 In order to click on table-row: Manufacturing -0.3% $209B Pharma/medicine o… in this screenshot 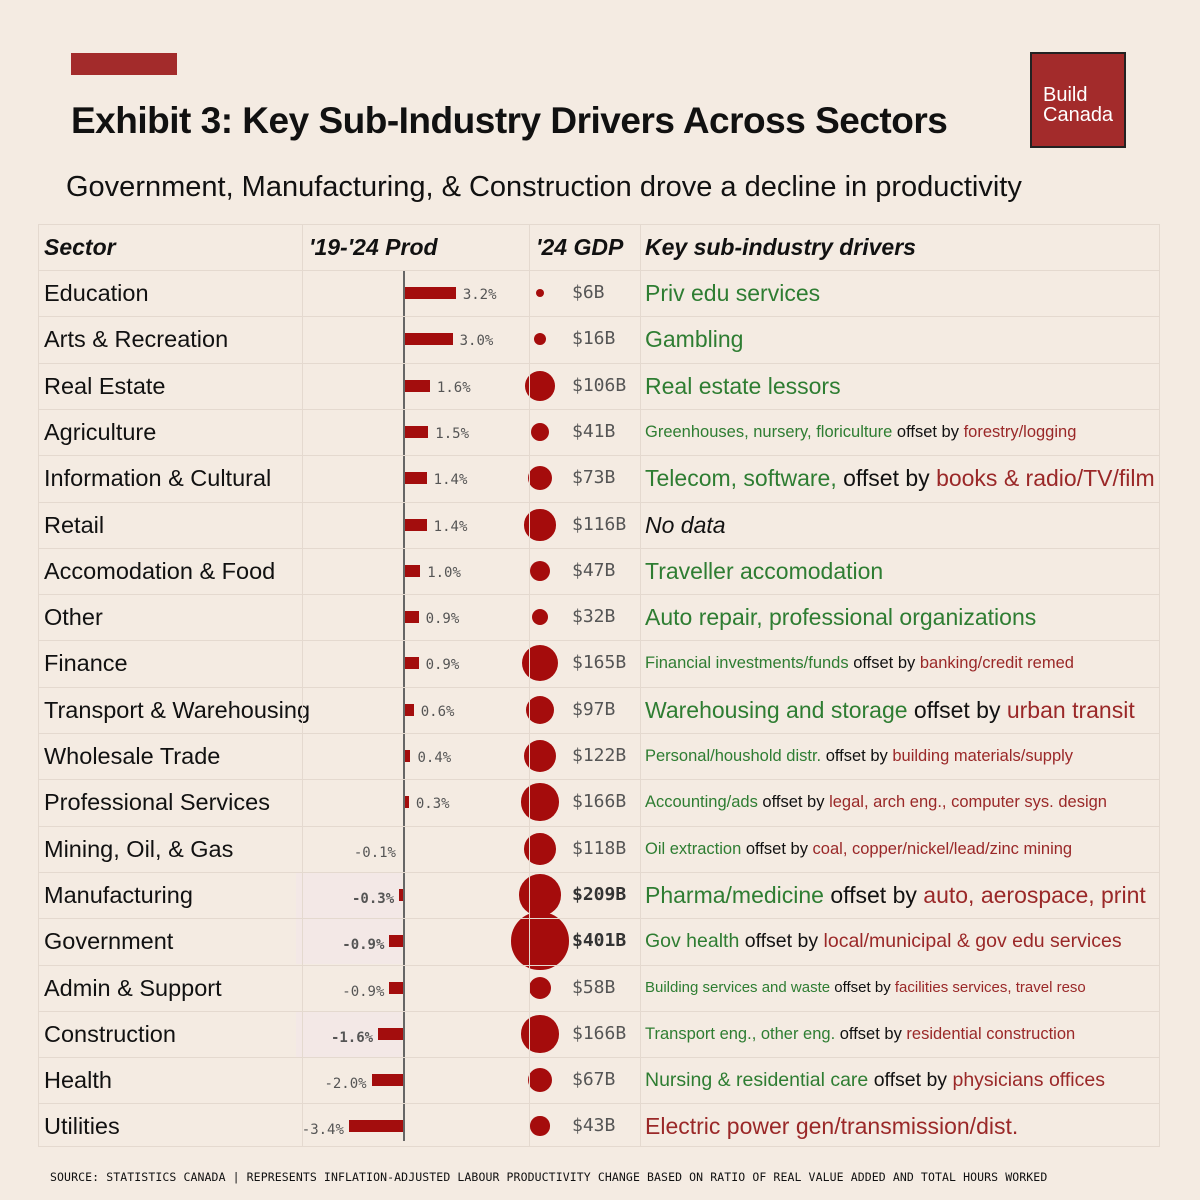, I will do `click(599, 895)`.